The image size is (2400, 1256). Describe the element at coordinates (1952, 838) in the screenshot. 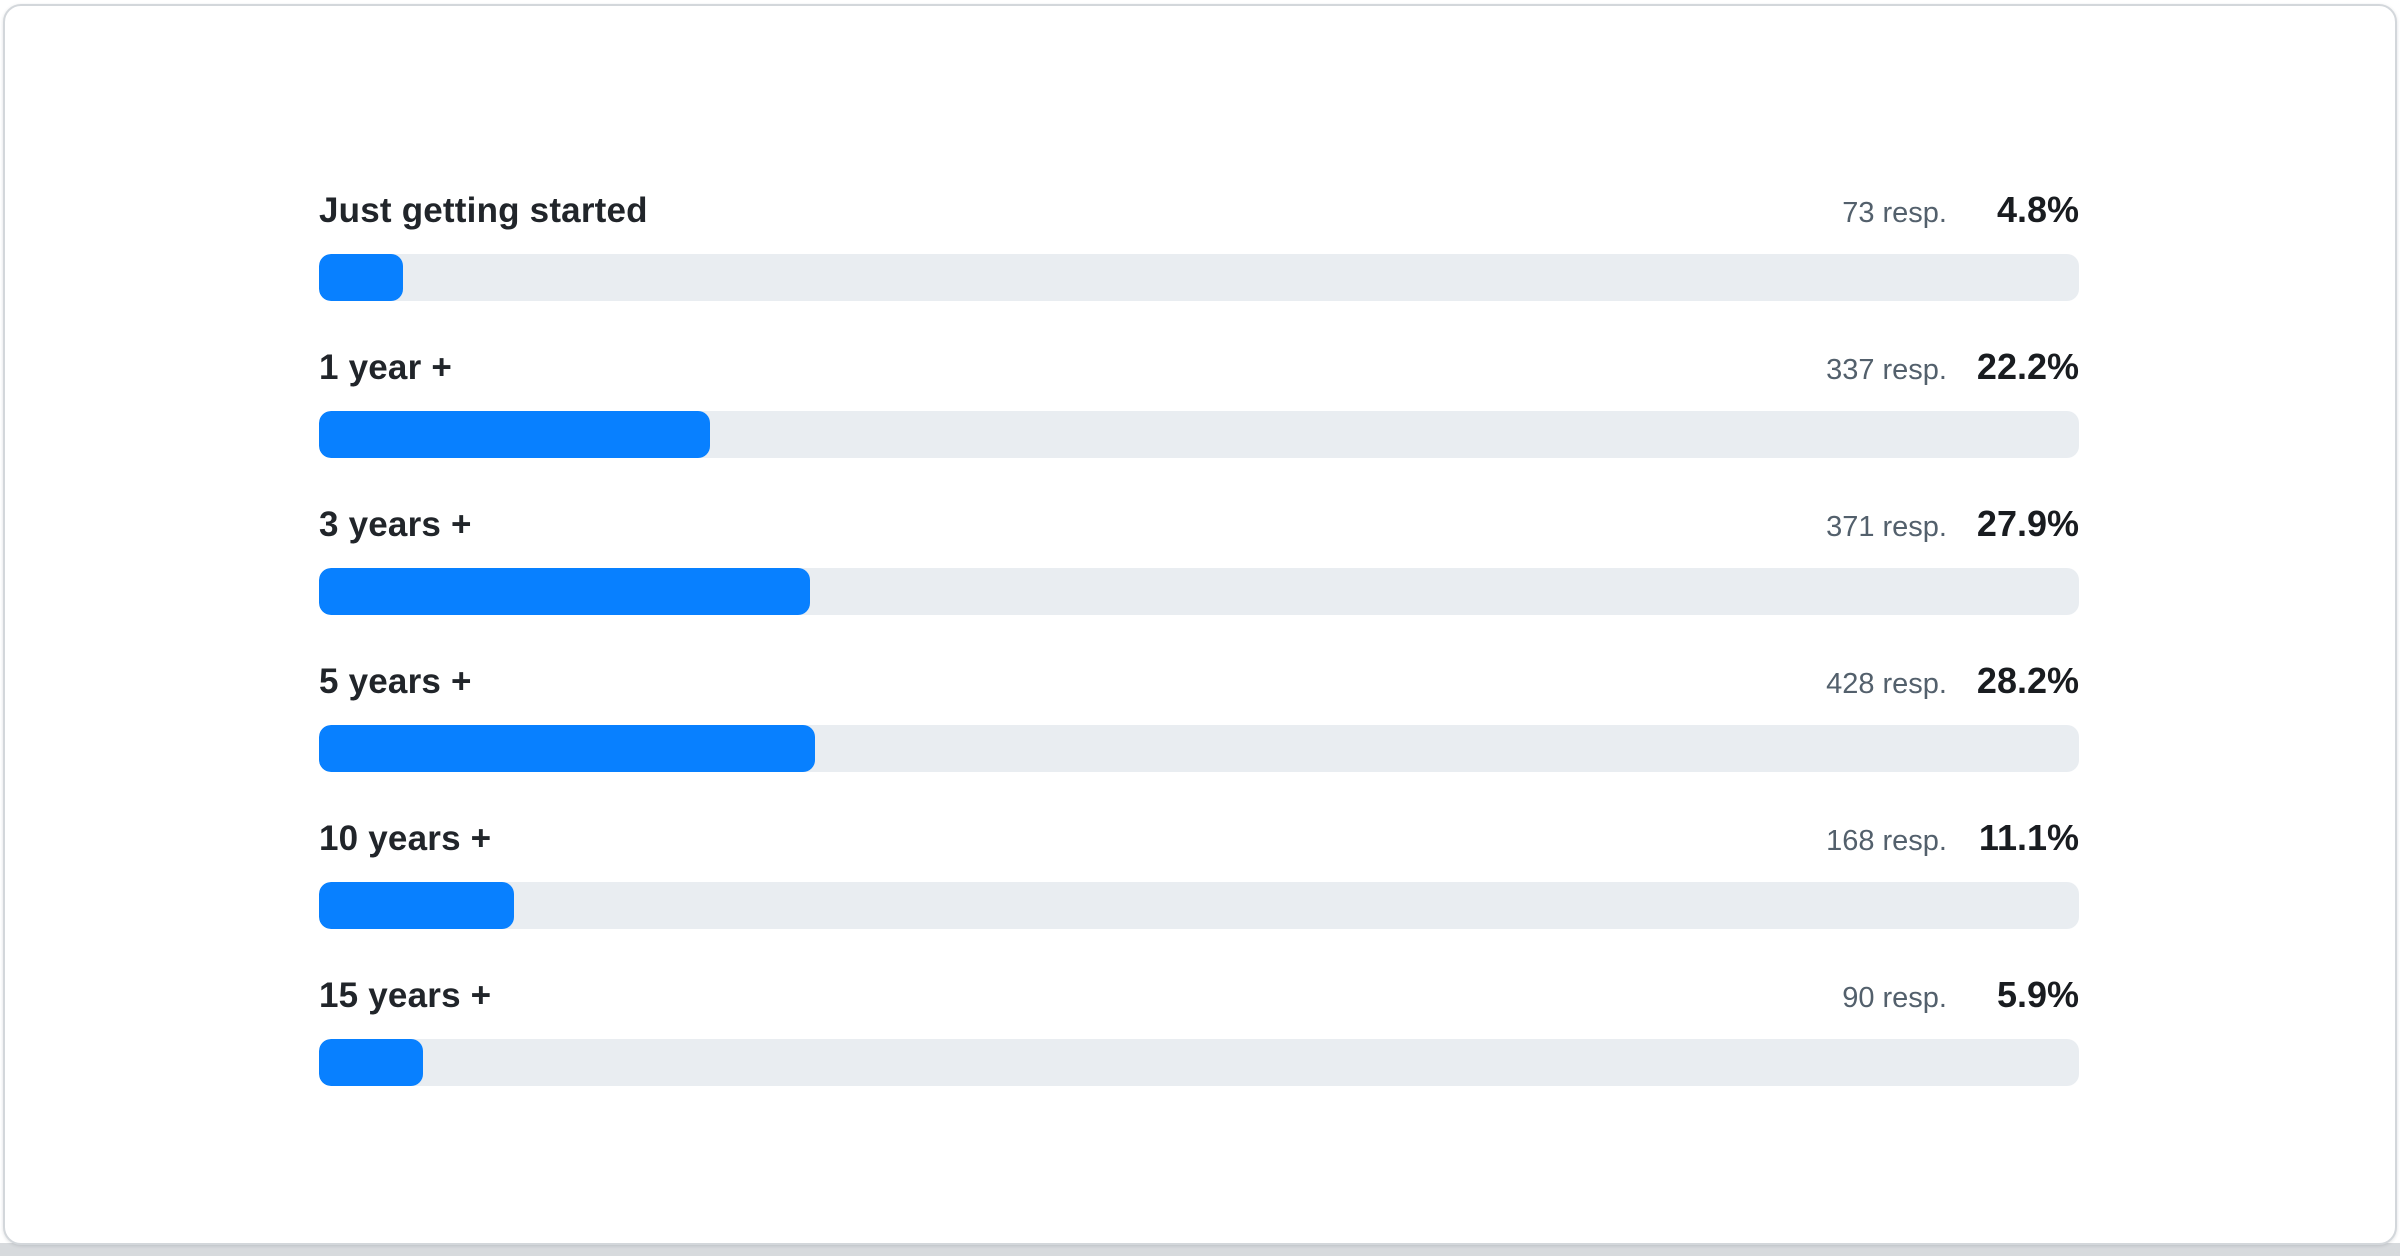

I see `row-meta: 168 resp. 11.1%` at that location.